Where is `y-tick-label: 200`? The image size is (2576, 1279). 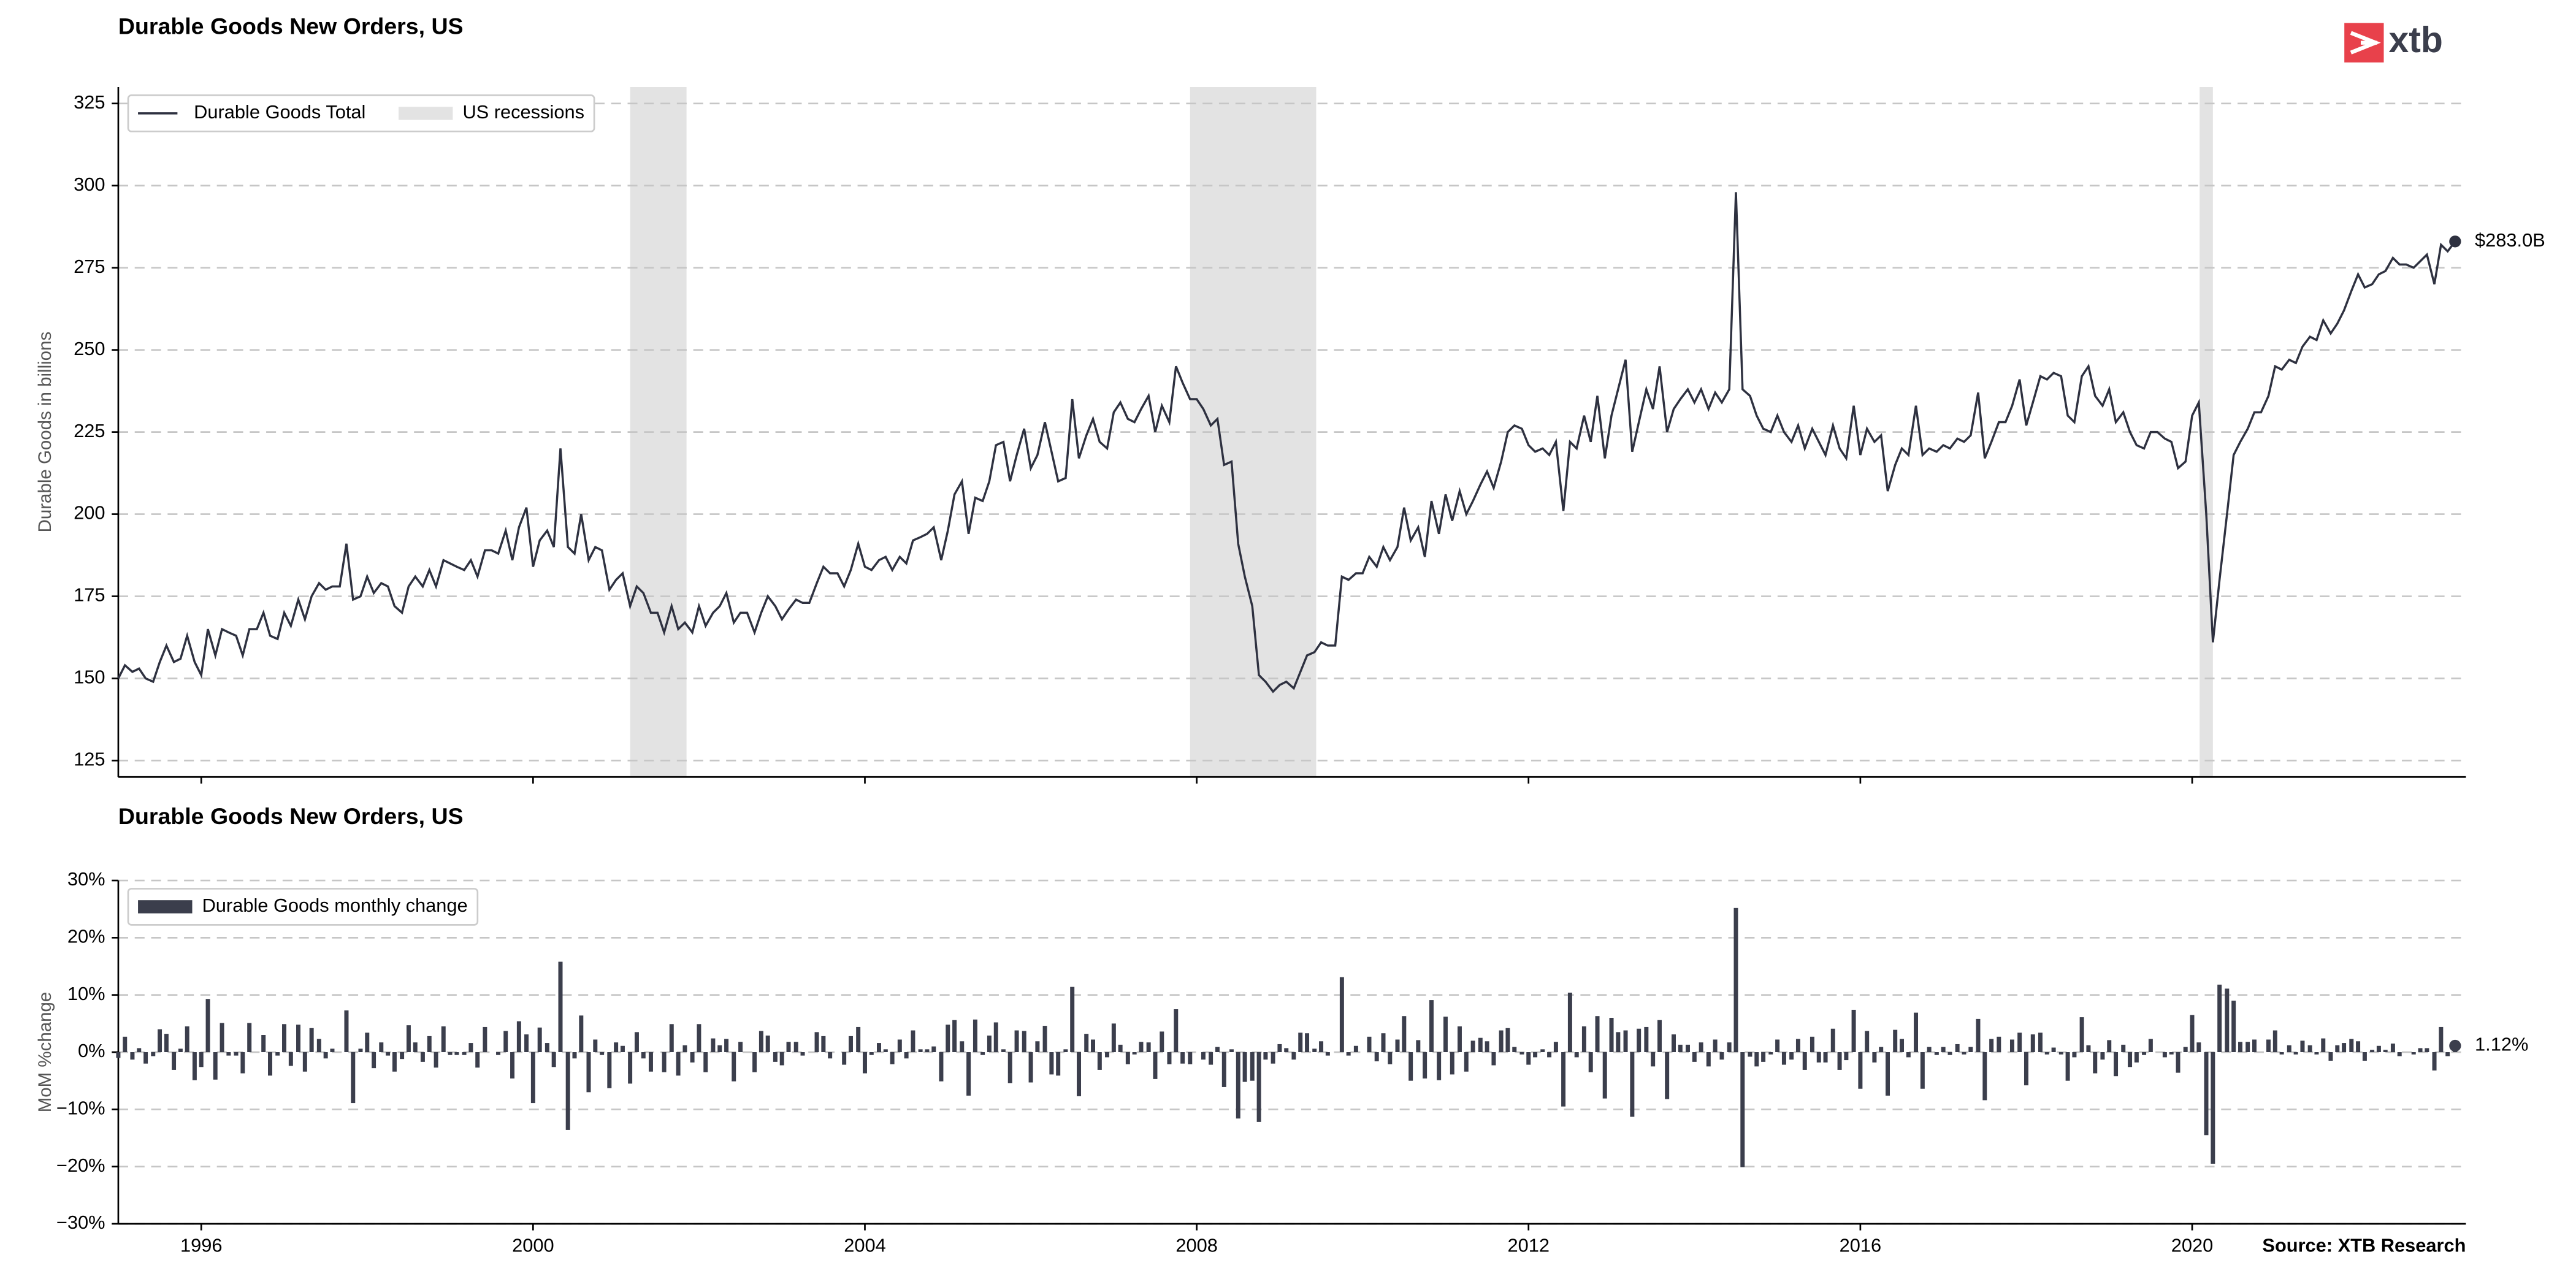 y-tick-label: 200 is located at coordinates (89, 513).